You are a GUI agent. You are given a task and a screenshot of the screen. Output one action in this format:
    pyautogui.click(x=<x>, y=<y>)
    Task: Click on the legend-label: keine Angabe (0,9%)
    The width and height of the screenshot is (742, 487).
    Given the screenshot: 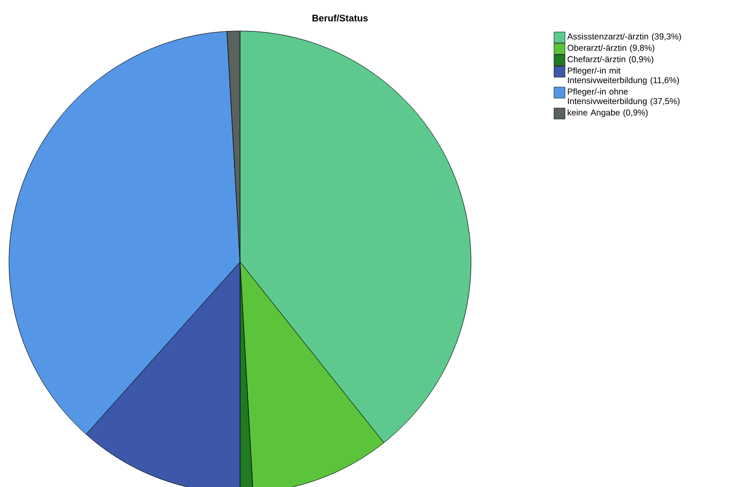 What is the action you would take?
    pyautogui.click(x=608, y=113)
    